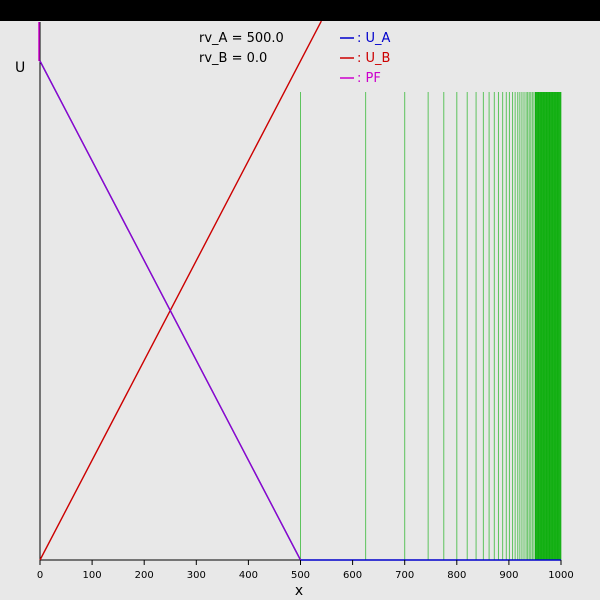 The image size is (600, 600). Describe the element at coordinates (233, 58) in the screenshot. I see `annotation-rv-b: rv_B = 0.0` at that location.